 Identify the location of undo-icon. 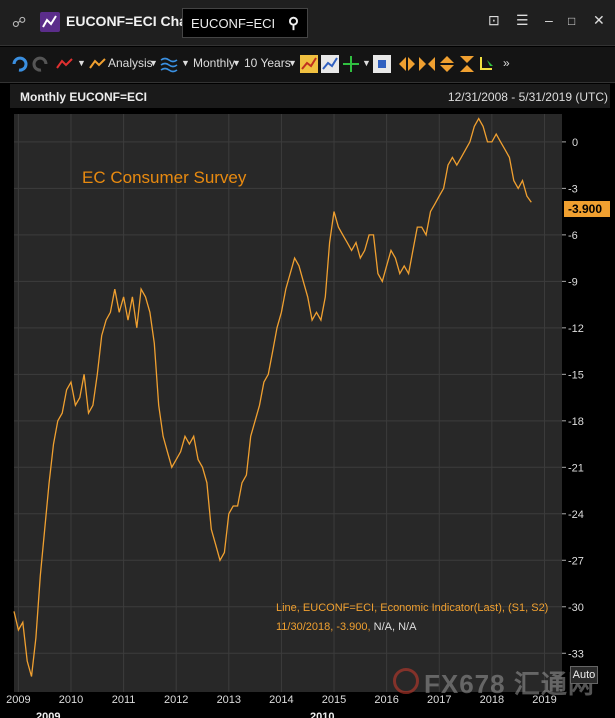
(19, 64).